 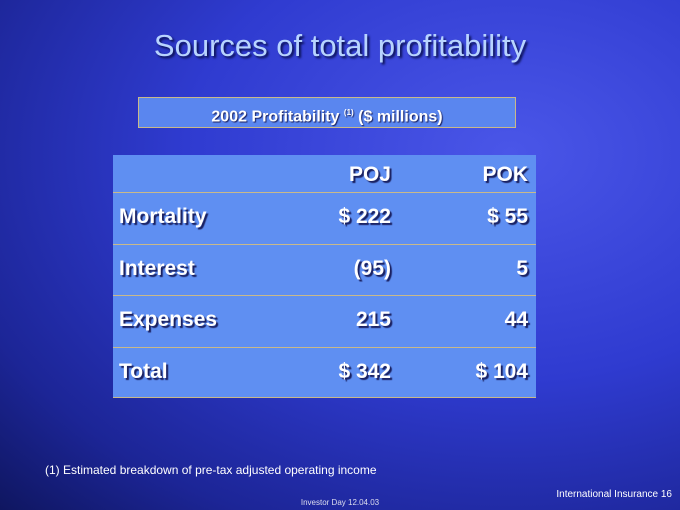 What do you see at coordinates (348, 112) in the screenshot?
I see `note-ref: (1)` at bounding box center [348, 112].